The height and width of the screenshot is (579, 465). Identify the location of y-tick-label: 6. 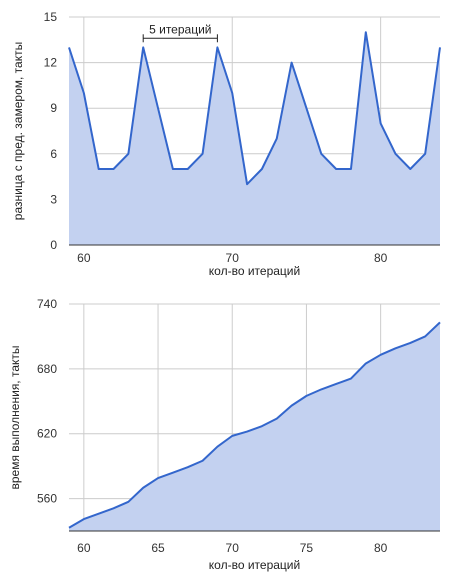
(53, 154).